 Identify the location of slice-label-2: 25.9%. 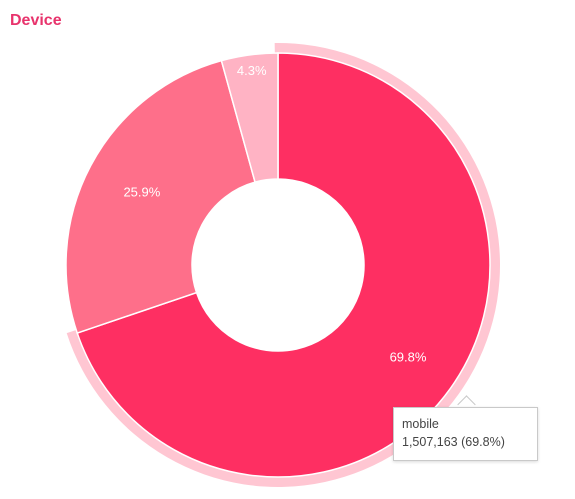
(141, 191).